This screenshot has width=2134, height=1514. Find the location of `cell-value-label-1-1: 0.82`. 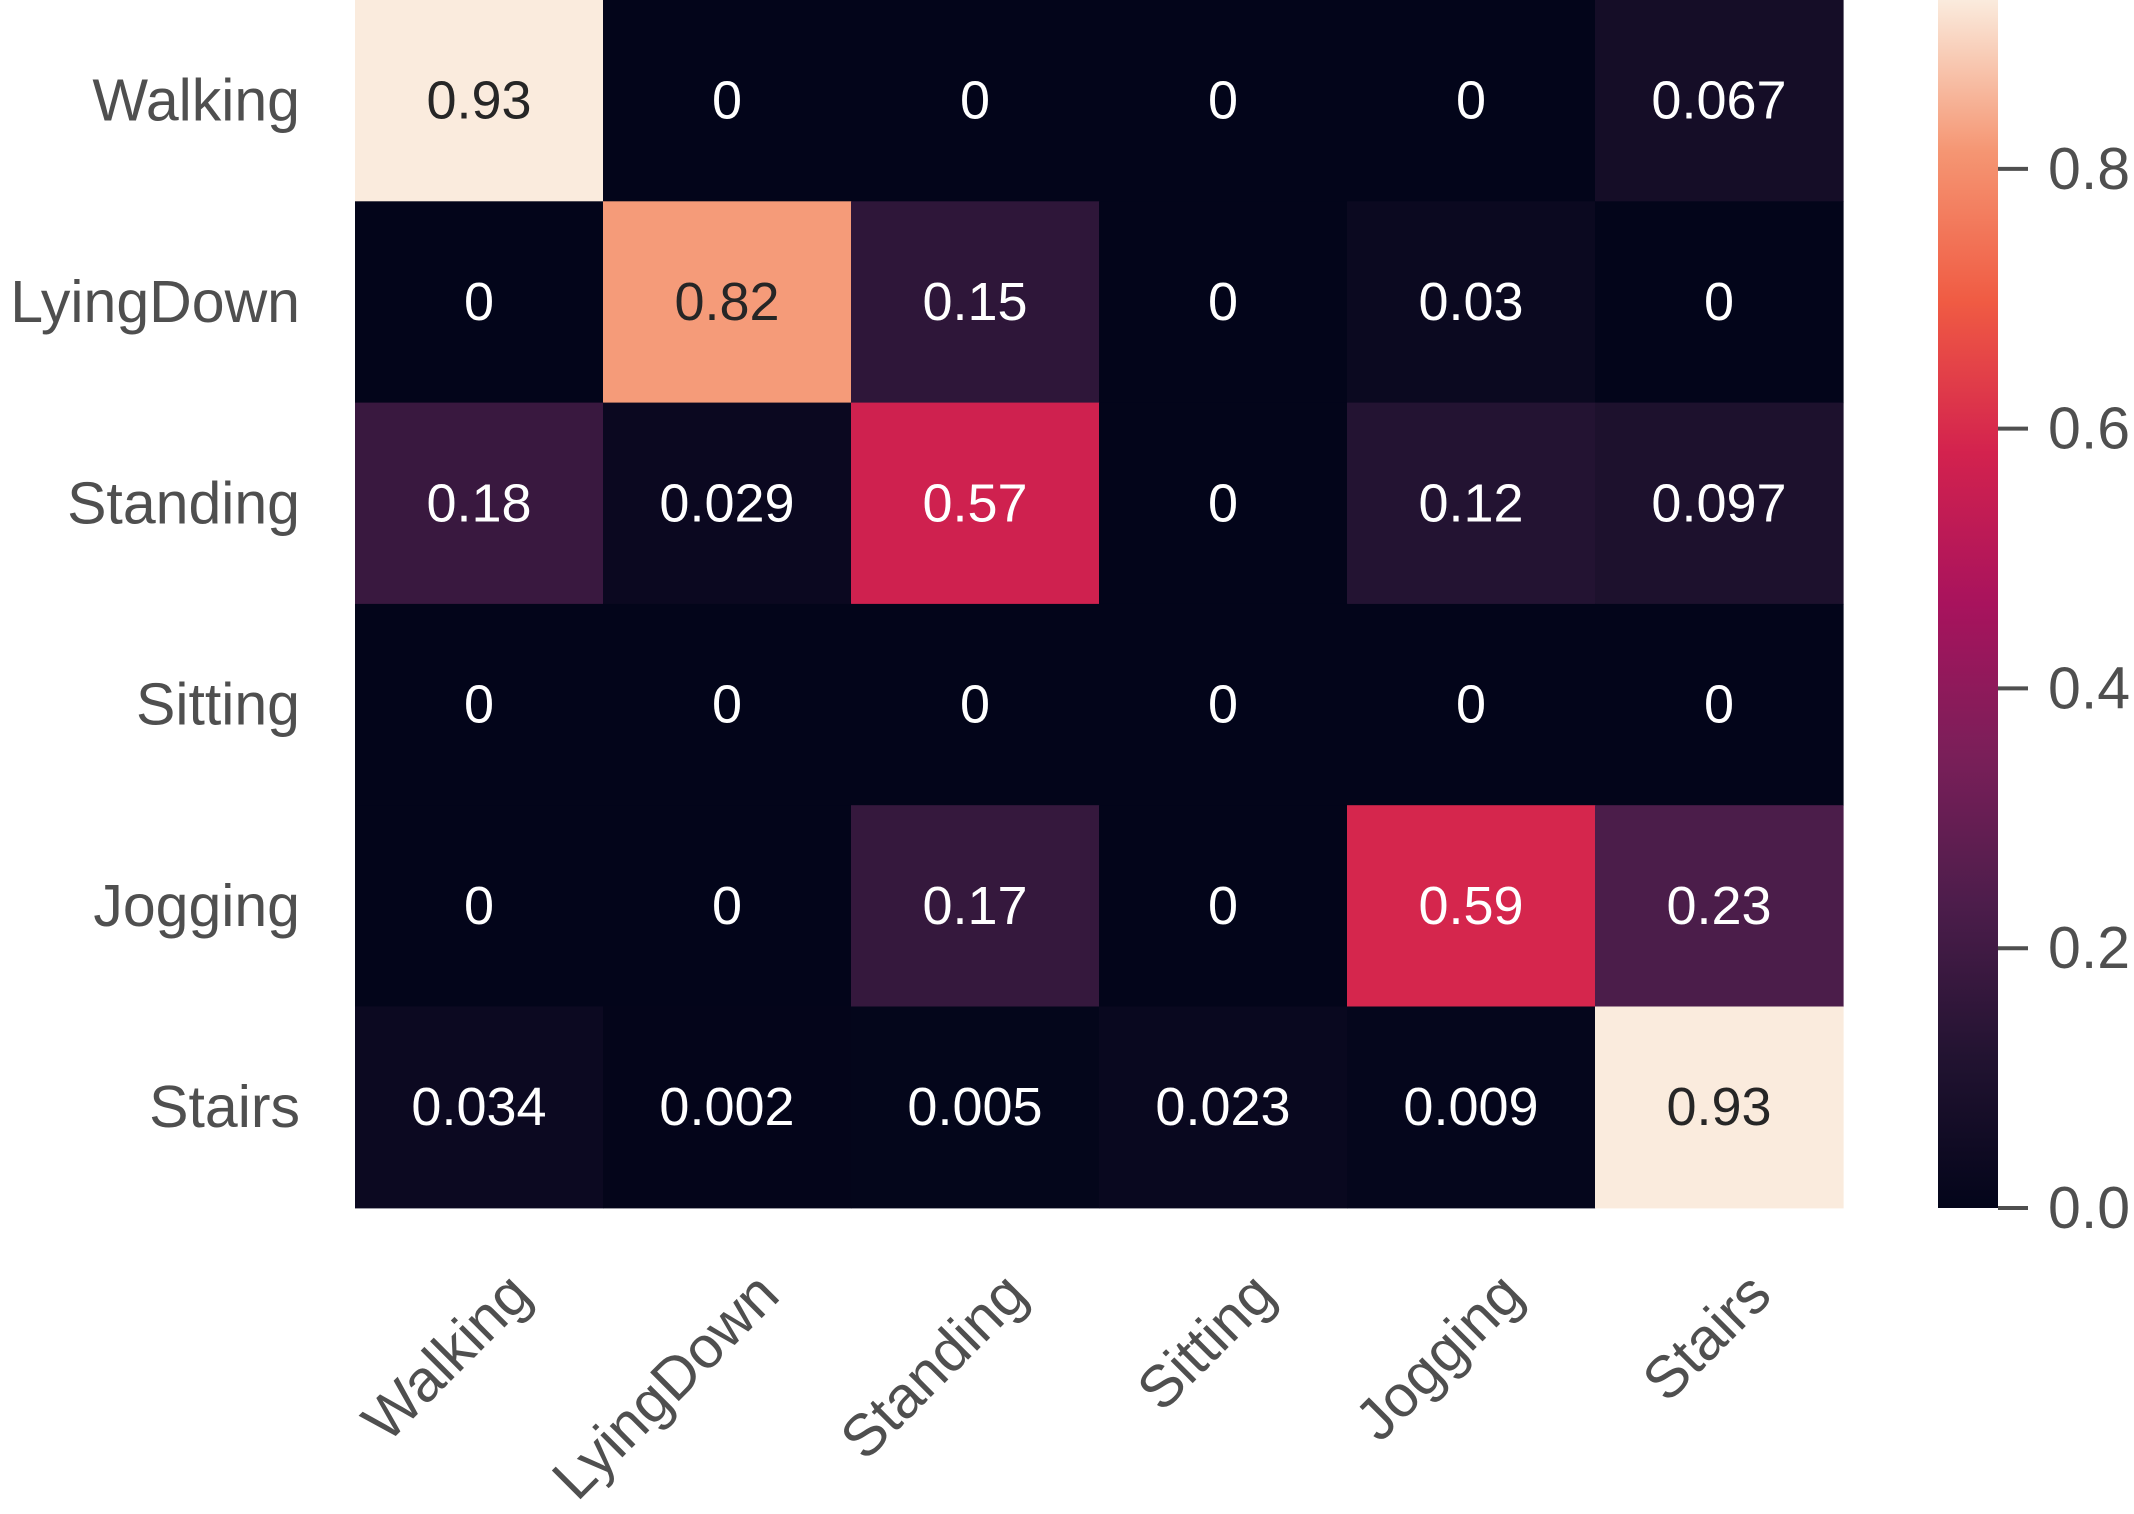

cell-value-label-1-1: 0.82 is located at coordinates (726, 302).